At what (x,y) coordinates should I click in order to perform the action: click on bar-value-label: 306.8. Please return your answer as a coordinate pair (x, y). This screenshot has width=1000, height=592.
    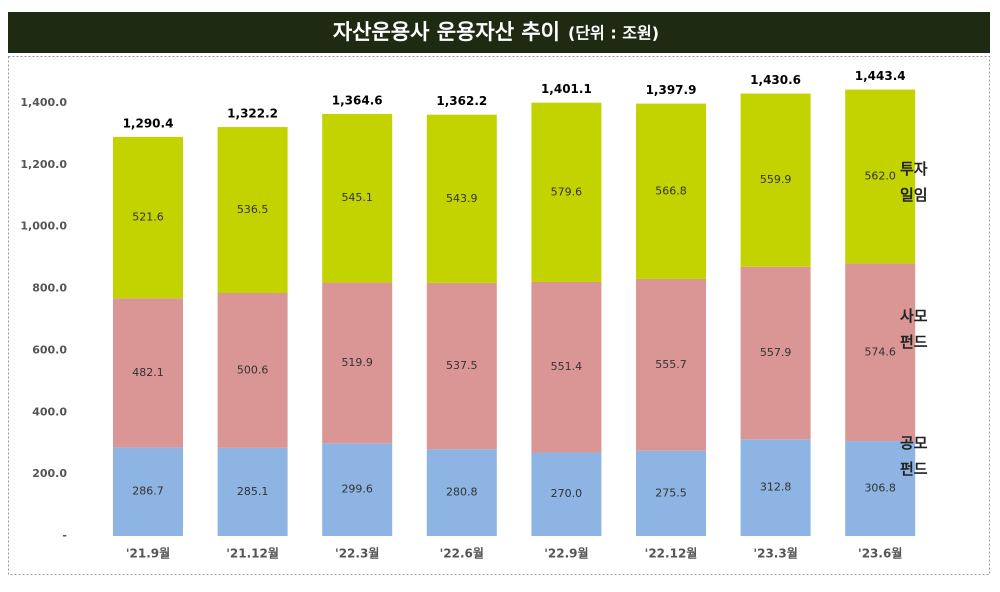
    Looking at the image, I should click on (880, 488).